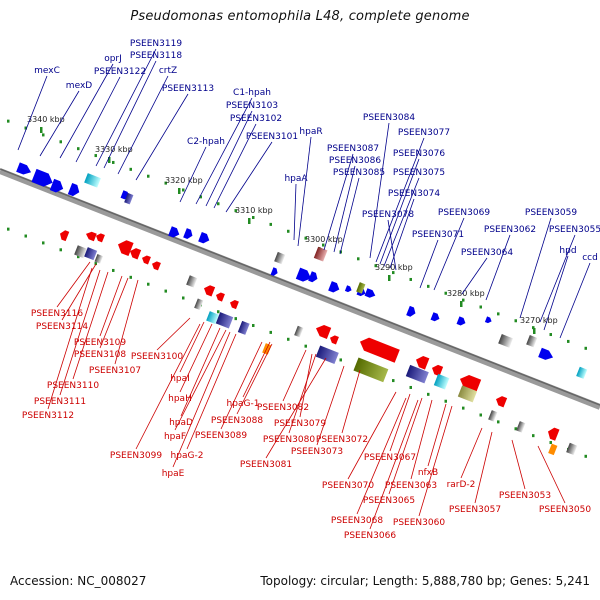  Describe the element at coordinates (370, 536) in the screenshot. I see `reverse-gene-label: PSEEN3066` at that location.